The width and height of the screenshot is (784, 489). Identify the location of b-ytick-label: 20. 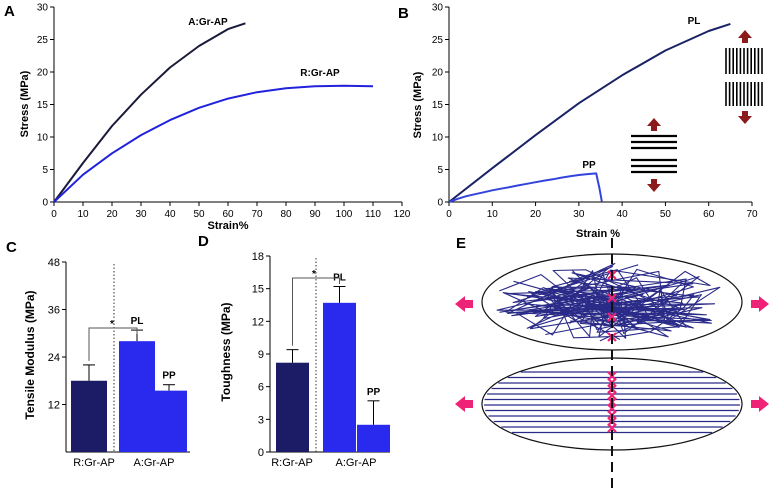
(438, 73).